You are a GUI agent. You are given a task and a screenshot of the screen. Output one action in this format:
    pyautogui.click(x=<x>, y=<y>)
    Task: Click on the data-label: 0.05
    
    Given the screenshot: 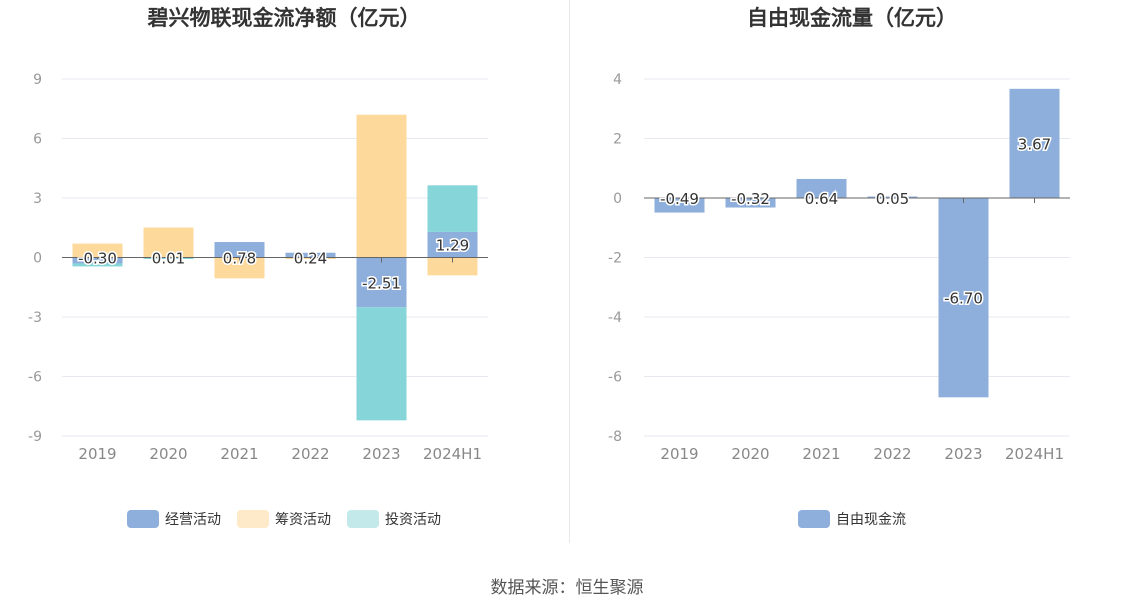 What is the action you would take?
    pyautogui.click(x=892, y=199)
    